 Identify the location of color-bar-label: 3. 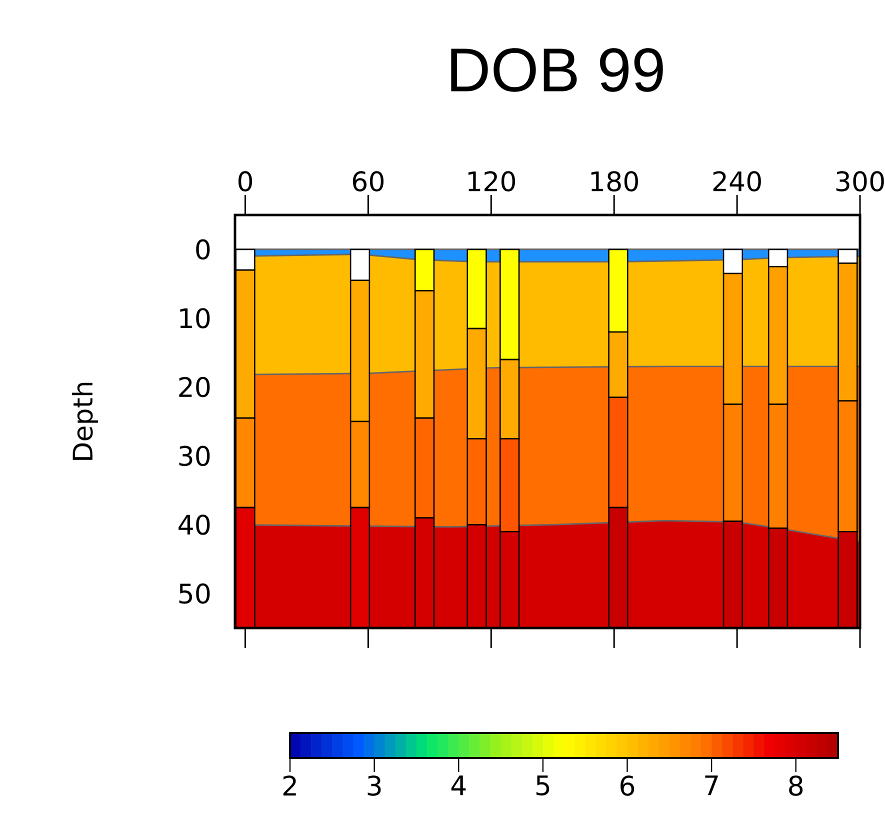
(374, 786).